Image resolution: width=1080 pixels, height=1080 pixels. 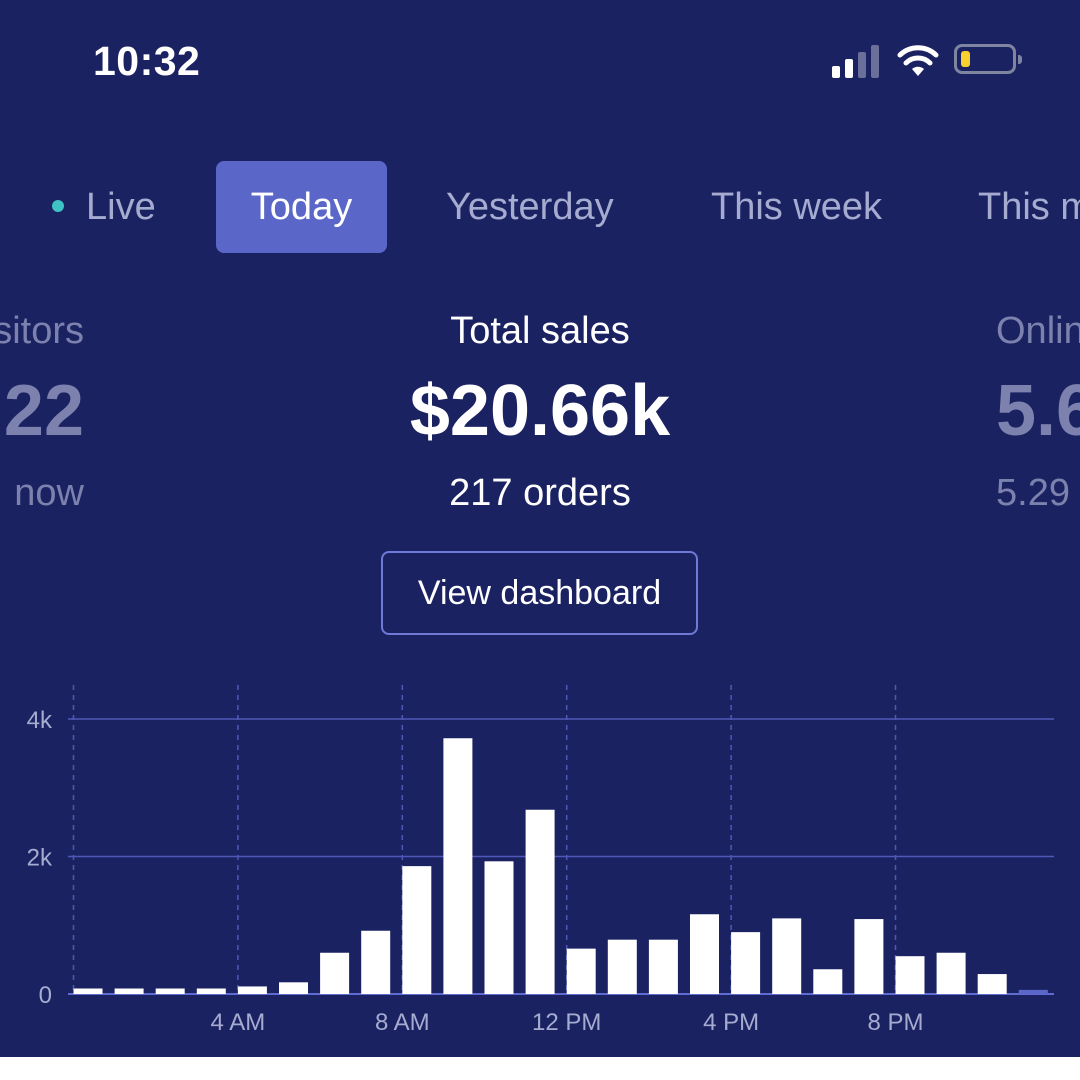 I want to click on tab-yesterday: Yesterday, so click(x=530, y=207).